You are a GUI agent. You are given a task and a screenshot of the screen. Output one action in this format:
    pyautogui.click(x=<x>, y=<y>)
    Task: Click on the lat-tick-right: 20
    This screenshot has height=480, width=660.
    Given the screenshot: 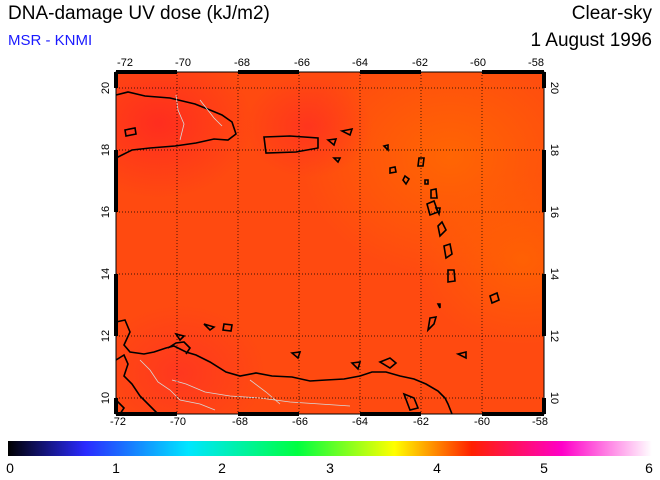 What is the action you would take?
    pyautogui.click(x=554, y=88)
    